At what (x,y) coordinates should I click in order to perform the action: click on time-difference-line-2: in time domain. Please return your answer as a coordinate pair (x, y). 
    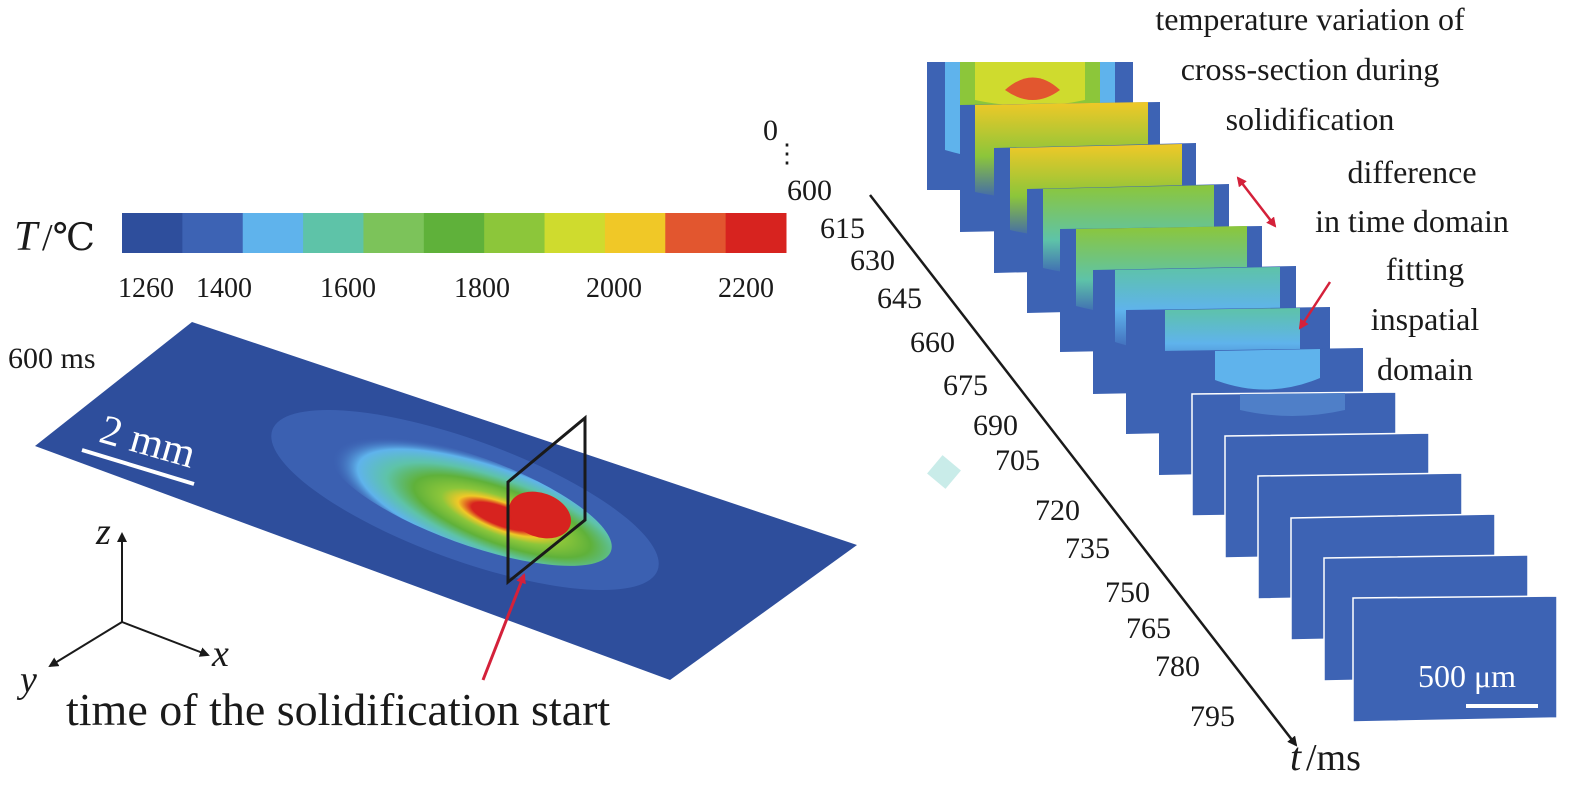
    Looking at the image, I should click on (1412, 221).